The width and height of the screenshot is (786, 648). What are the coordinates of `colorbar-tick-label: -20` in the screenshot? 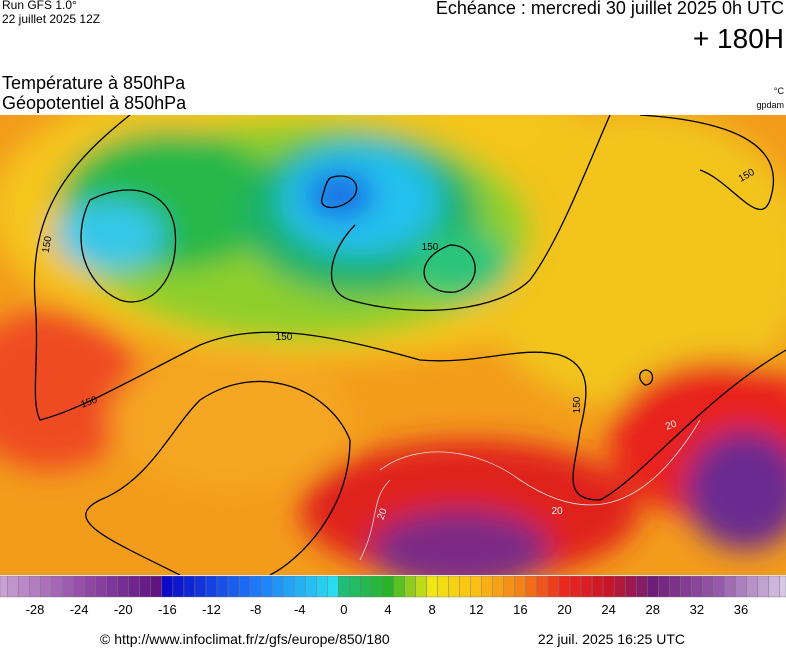 It's located at (123, 609).